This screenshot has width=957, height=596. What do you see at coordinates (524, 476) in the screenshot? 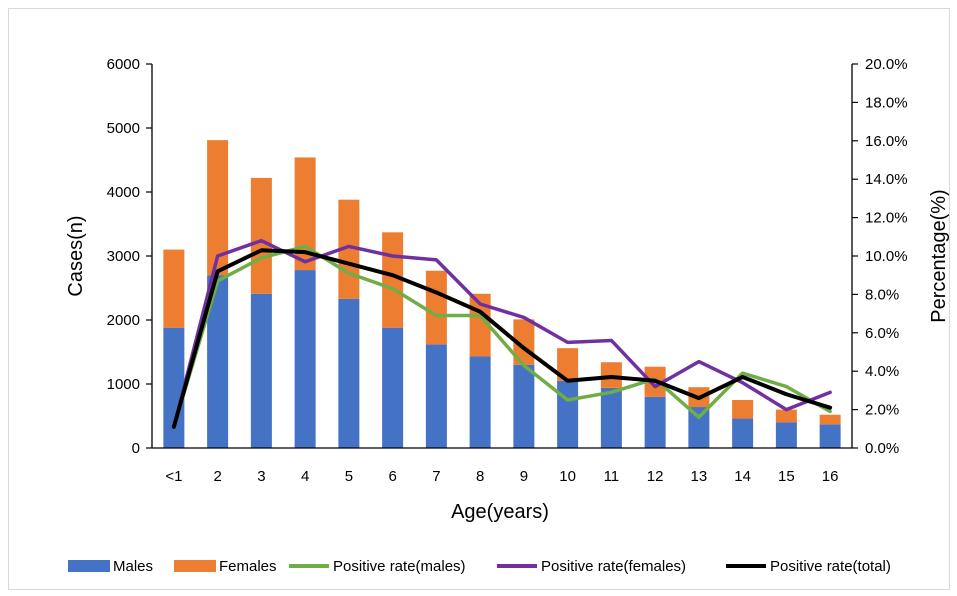
I see `x-tick-label: 9` at bounding box center [524, 476].